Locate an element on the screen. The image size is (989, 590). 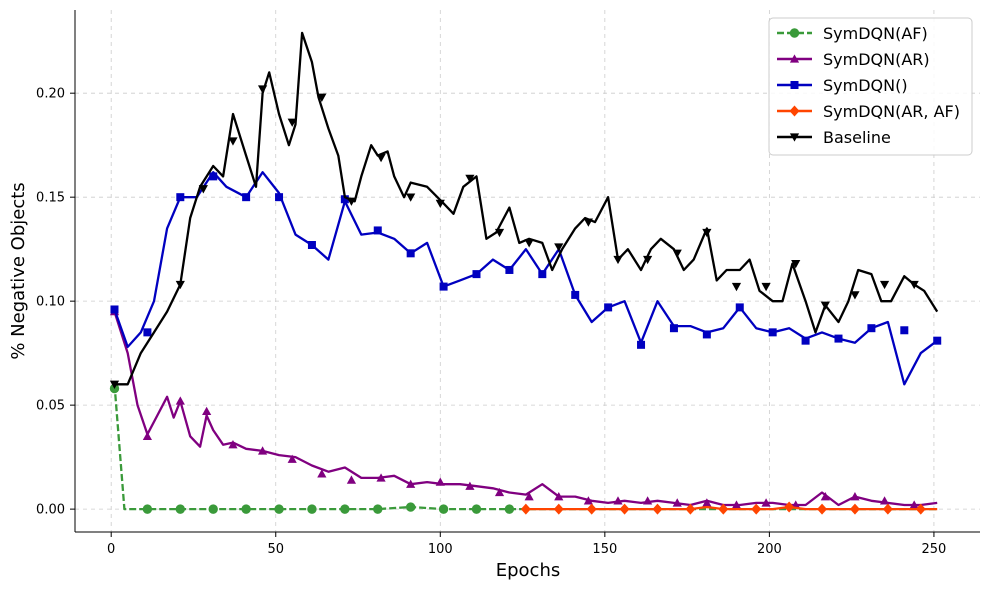
y-tick-label: 0.00 is located at coordinates (50, 510).